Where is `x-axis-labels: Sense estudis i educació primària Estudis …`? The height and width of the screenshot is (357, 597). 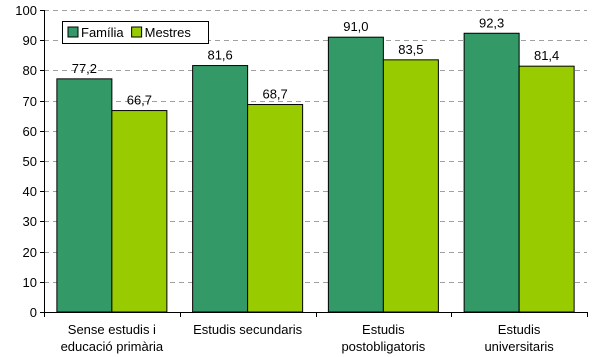
x-axis-labels: Sense estudis i educació primària Estudis … is located at coordinates (308, 338).